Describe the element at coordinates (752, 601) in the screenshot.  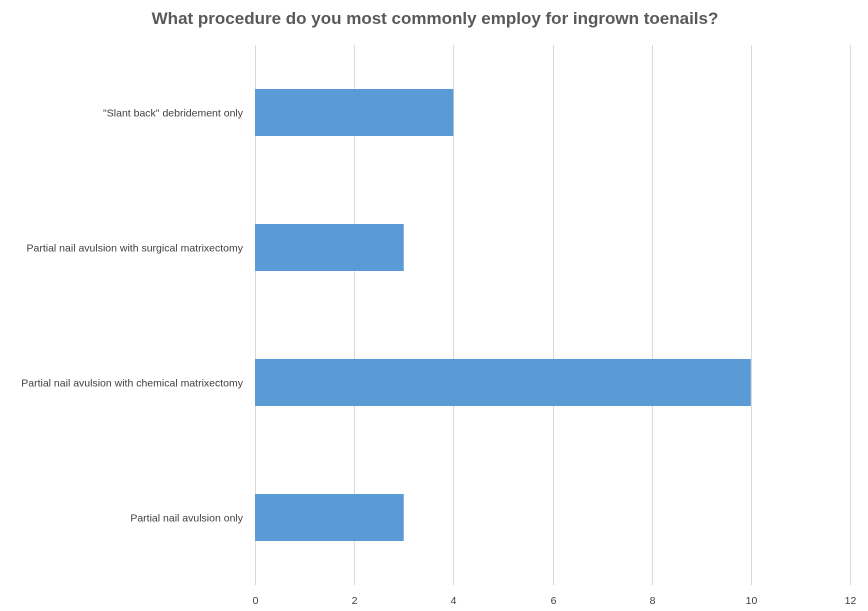
I see `x-tick-label: 10` at that location.